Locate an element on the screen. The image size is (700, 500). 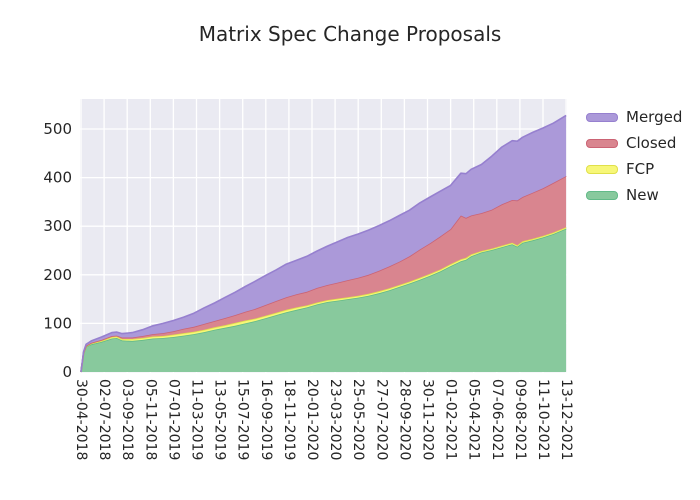
x-tick-label: 30-11-2020 is located at coordinates (428, 419).